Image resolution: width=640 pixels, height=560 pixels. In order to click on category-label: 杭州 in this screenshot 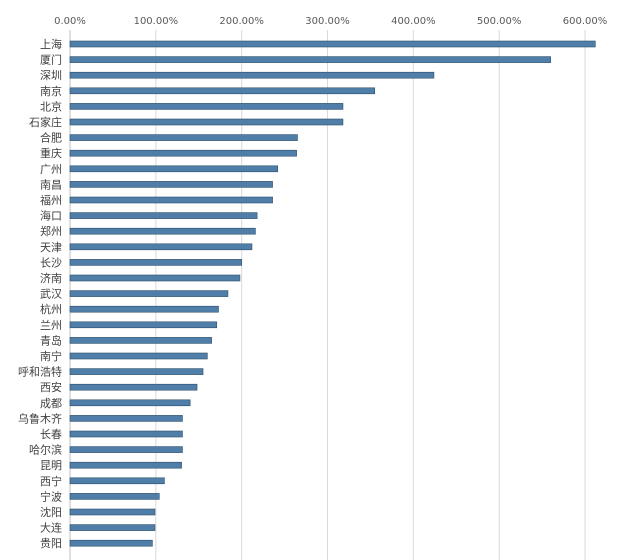, I will do `click(51, 309)`.